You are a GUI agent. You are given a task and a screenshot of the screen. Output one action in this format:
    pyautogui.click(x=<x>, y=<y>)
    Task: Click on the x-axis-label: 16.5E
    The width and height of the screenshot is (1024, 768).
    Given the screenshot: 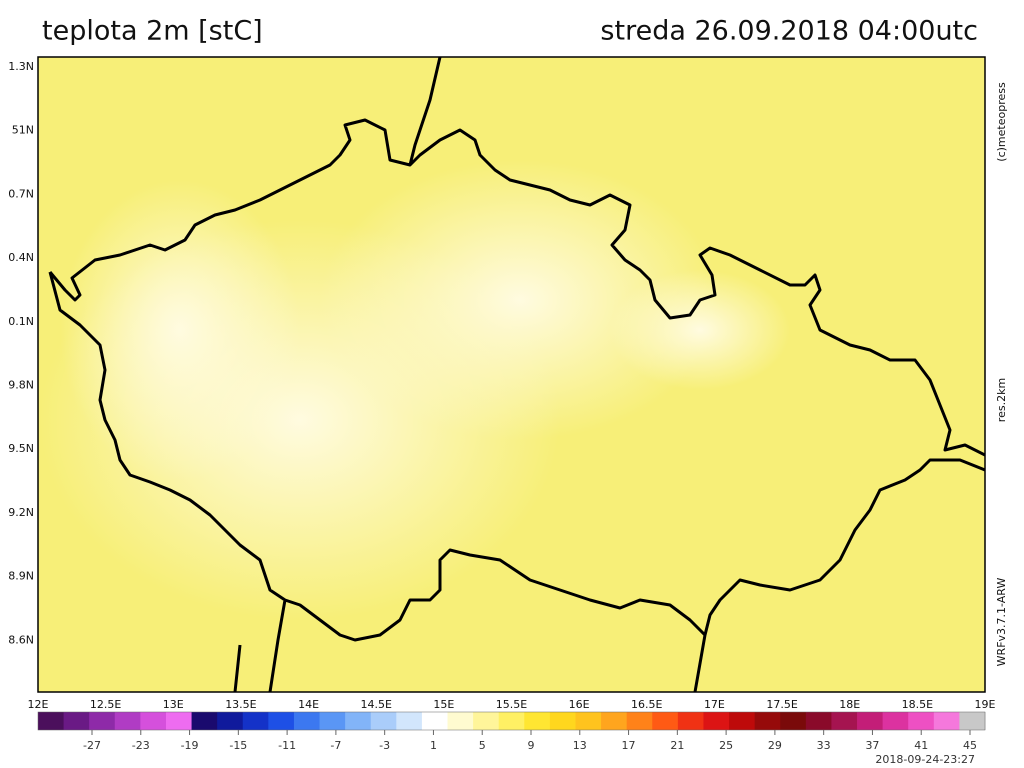 What is the action you would take?
    pyautogui.click(x=646, y=704)
    